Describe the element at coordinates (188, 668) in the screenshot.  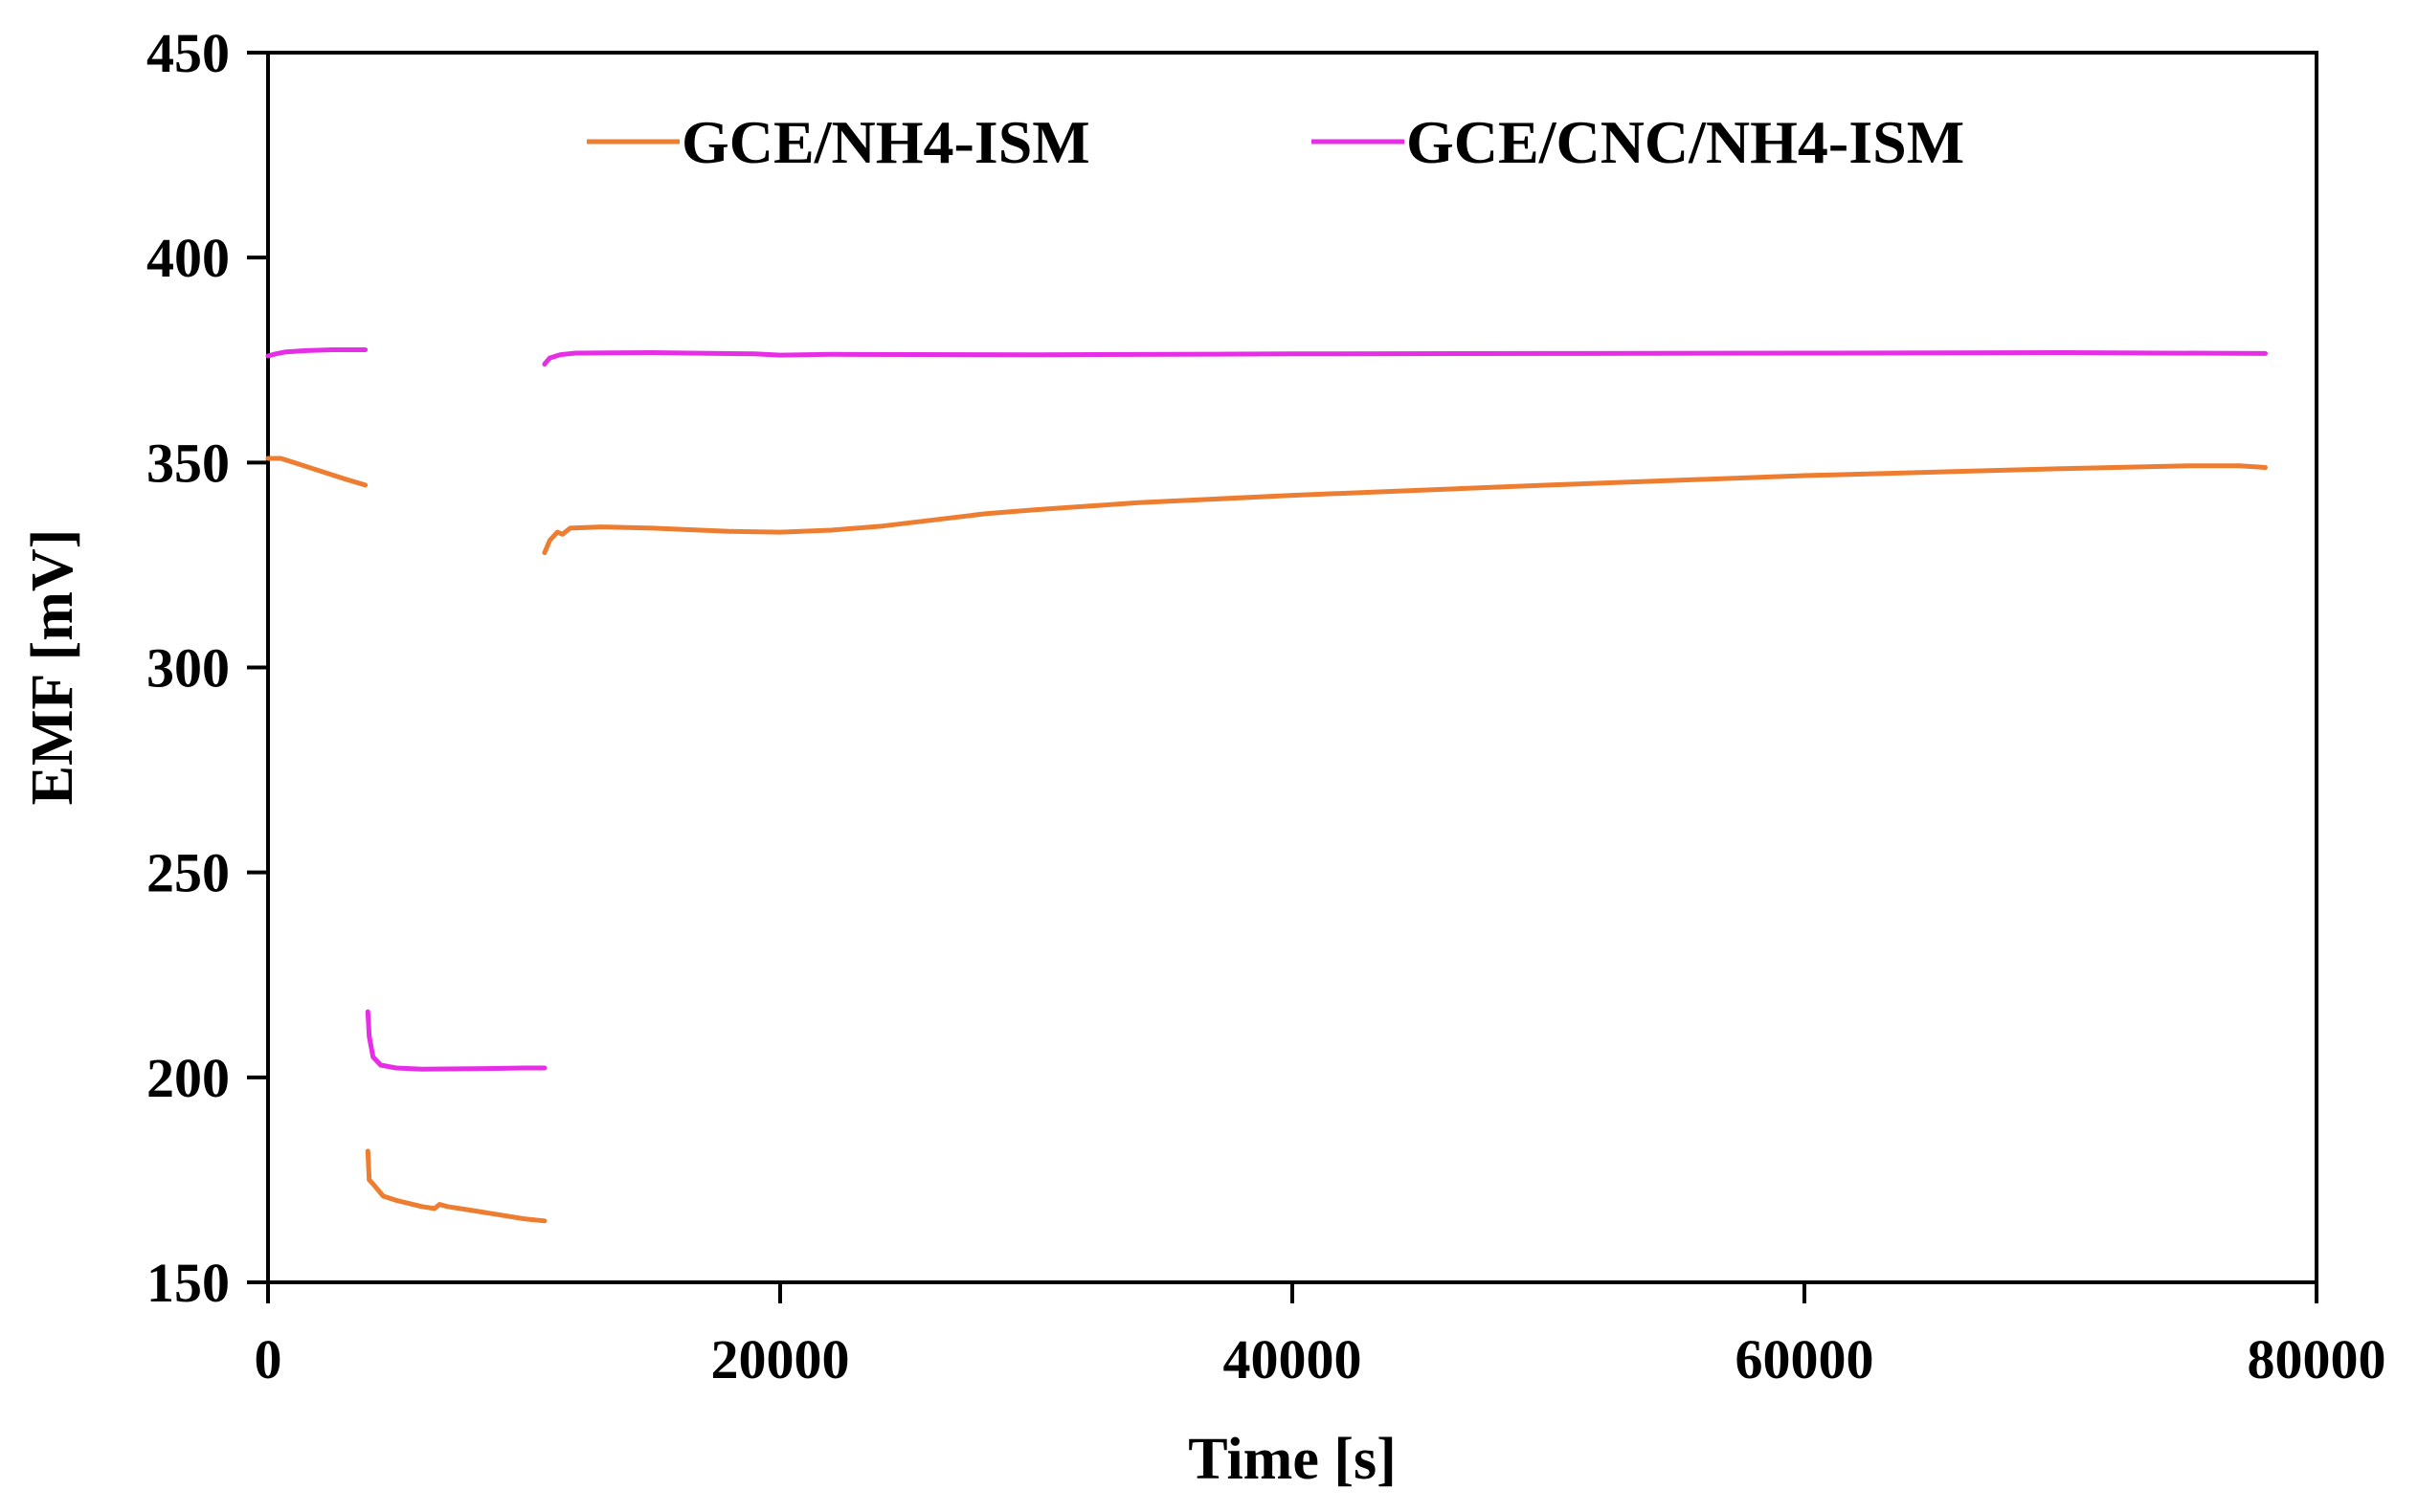
I see `y-tick-label: 300` at that location.